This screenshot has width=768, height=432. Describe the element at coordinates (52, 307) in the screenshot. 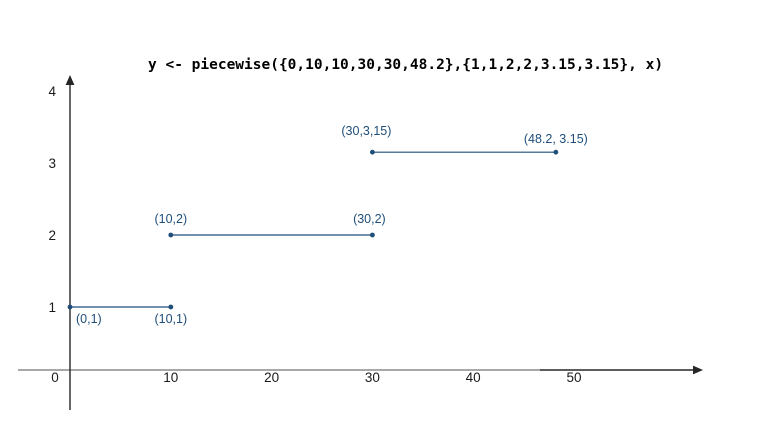

I see `y-tick-label: 1` at that location.